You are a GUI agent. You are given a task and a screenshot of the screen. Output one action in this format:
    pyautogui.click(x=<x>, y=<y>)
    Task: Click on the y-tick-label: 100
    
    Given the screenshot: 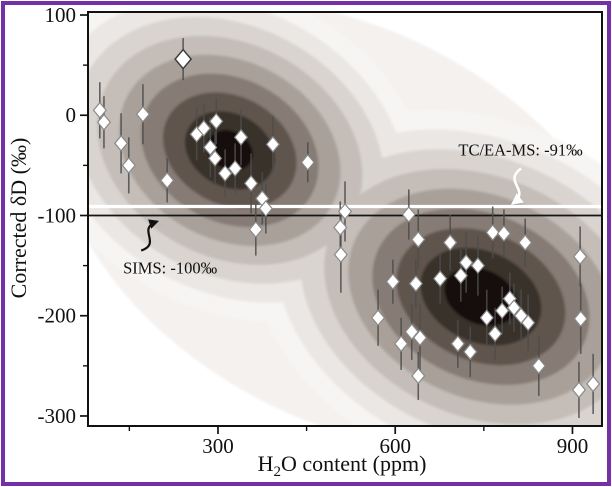 What is the action you would take?
    pyautogui.click(x=61, y=15)
    